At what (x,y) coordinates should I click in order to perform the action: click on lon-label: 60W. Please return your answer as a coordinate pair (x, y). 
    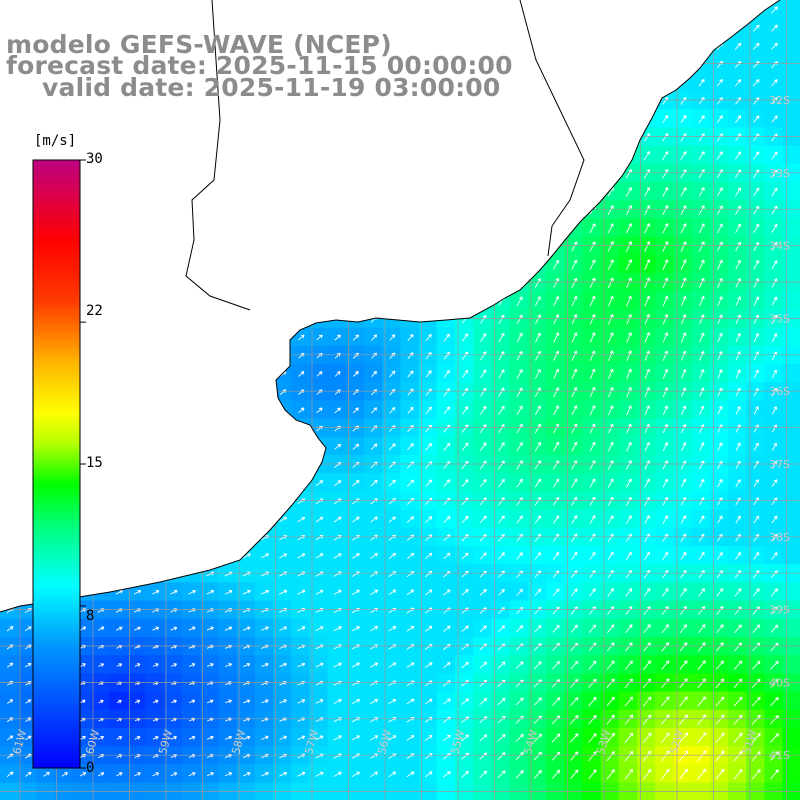
    Looking at the image, I should click on (92, 742).